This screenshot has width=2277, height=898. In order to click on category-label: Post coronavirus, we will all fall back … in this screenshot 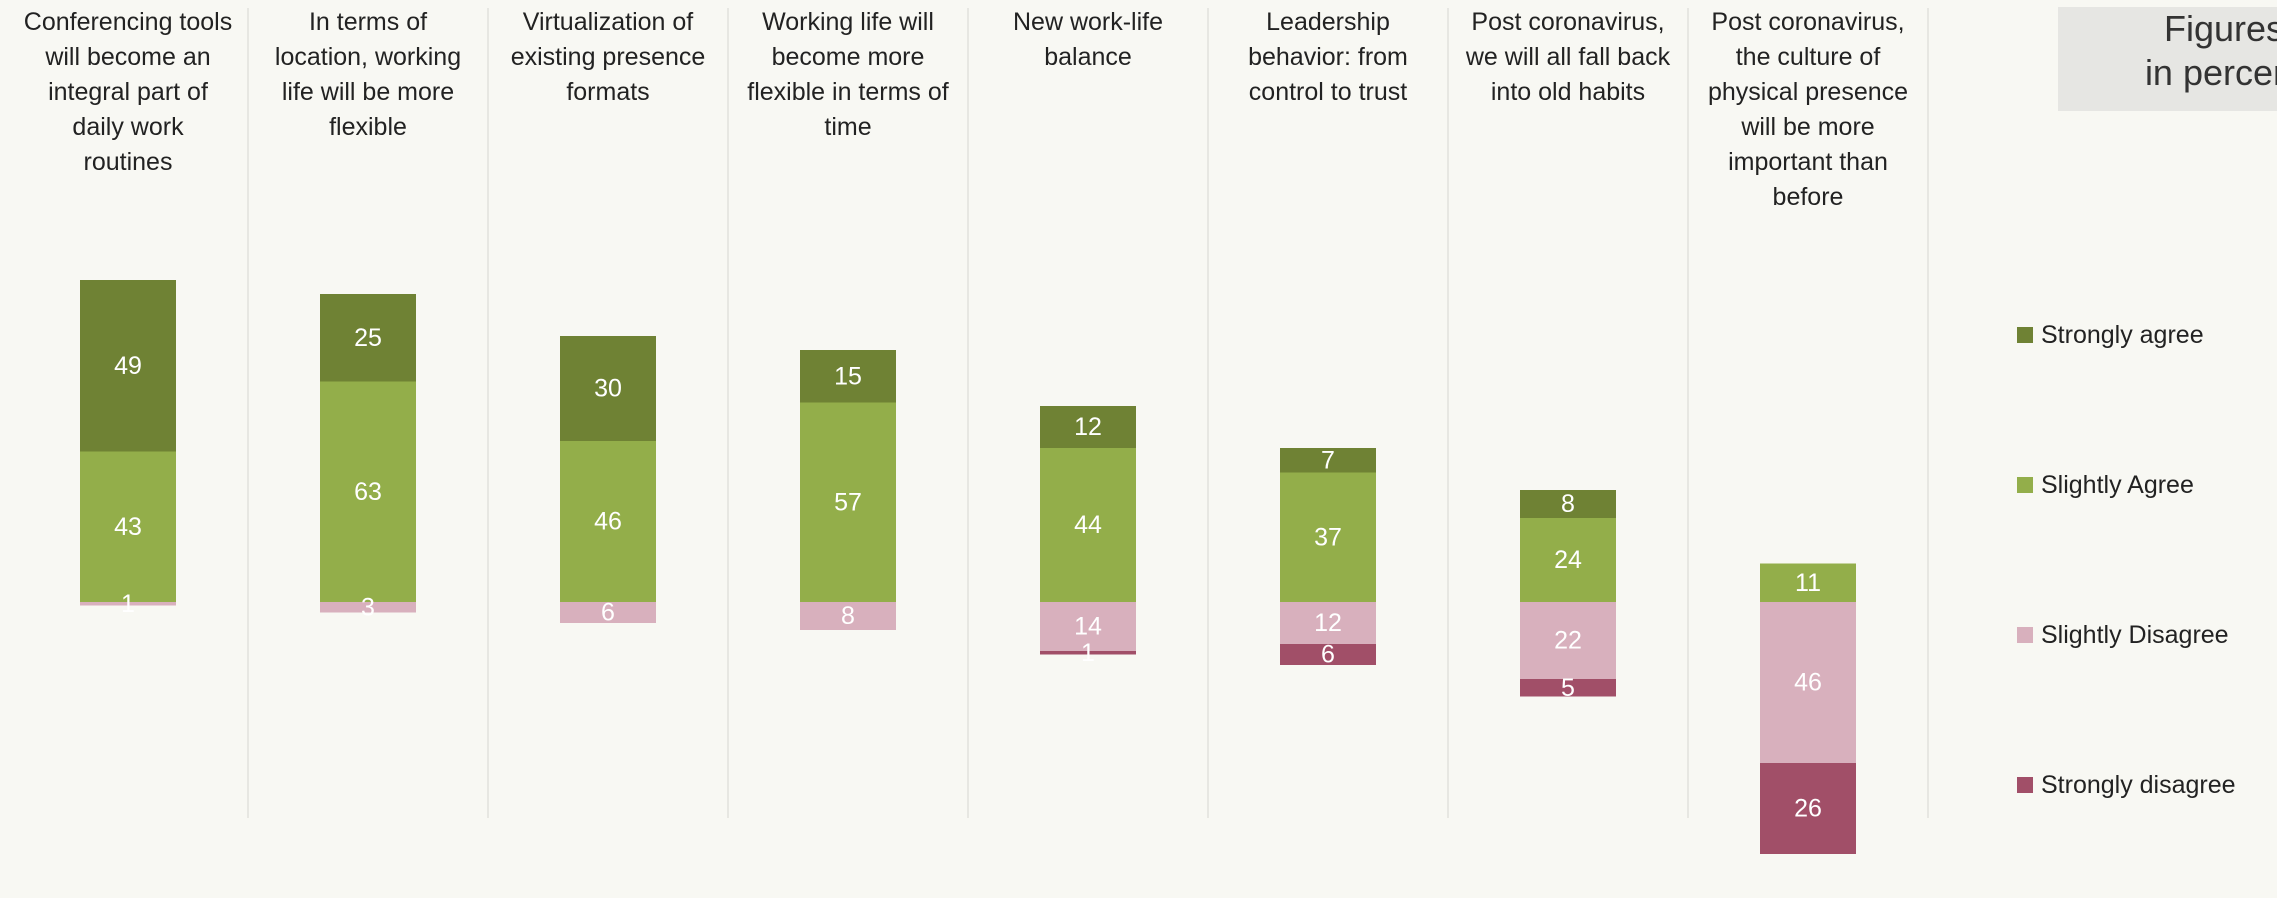, I will do `click(1568, 57)`.